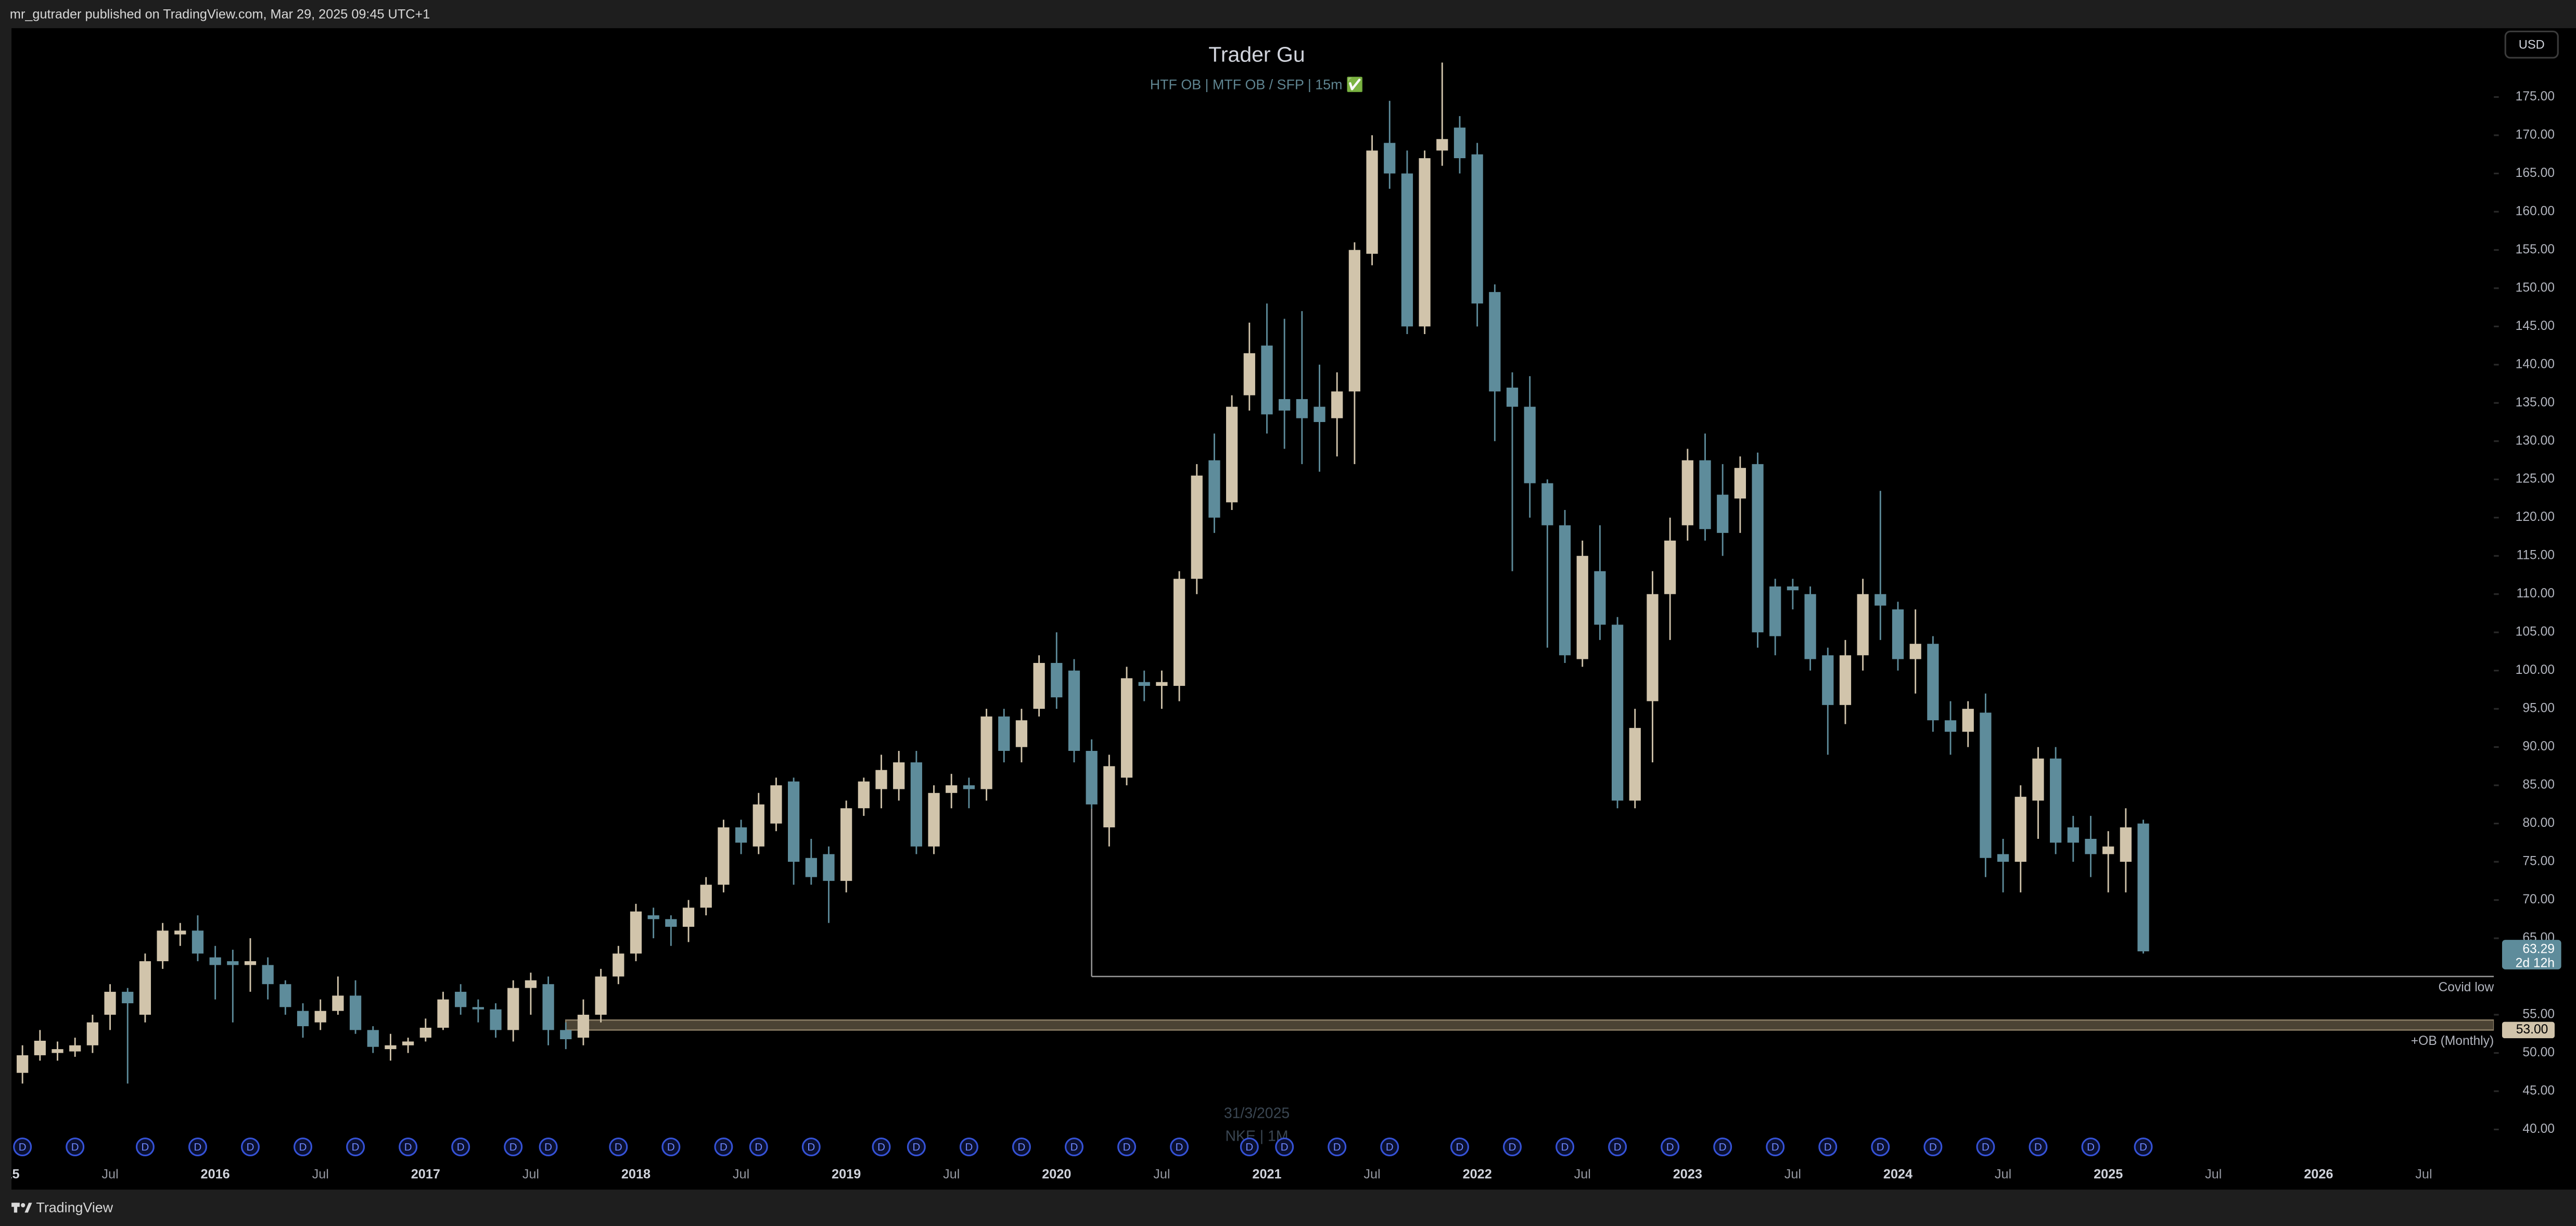 This screenshot has width=2576, height=1226. I want to click on y-tick-label: 160.00, so click(2535, 211).